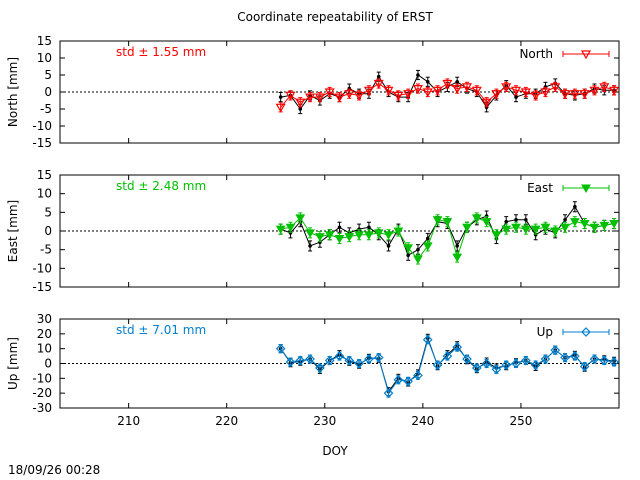  What do you see at coordinates (46, 250) in the screenshot?
I see `y-tick-label-east: -5` at bounding box center [46, 250].